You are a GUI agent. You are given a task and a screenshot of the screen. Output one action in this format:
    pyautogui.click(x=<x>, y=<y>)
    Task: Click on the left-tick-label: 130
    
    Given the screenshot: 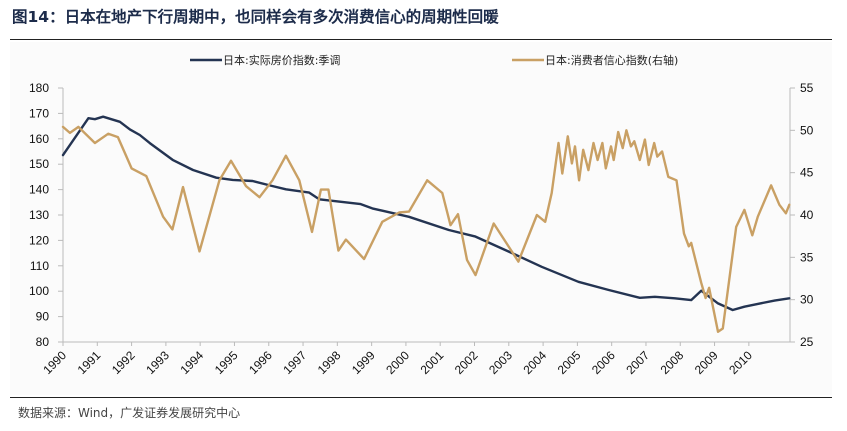 What is the action you would take?
    pyautogui.click(x=39, y=215)
    